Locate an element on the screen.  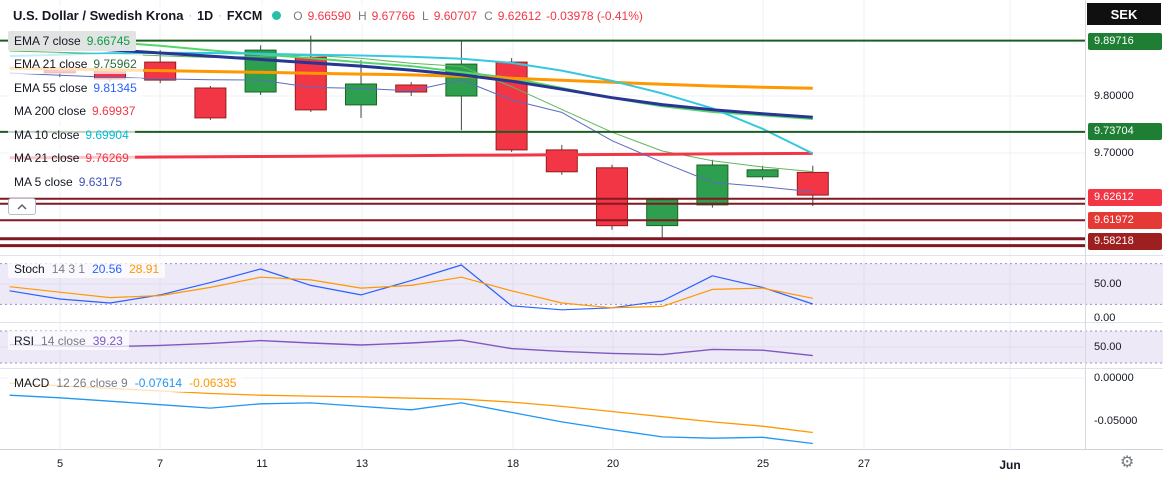
price-axis-label: 9.58218 is located at coordinates (1125, 241).